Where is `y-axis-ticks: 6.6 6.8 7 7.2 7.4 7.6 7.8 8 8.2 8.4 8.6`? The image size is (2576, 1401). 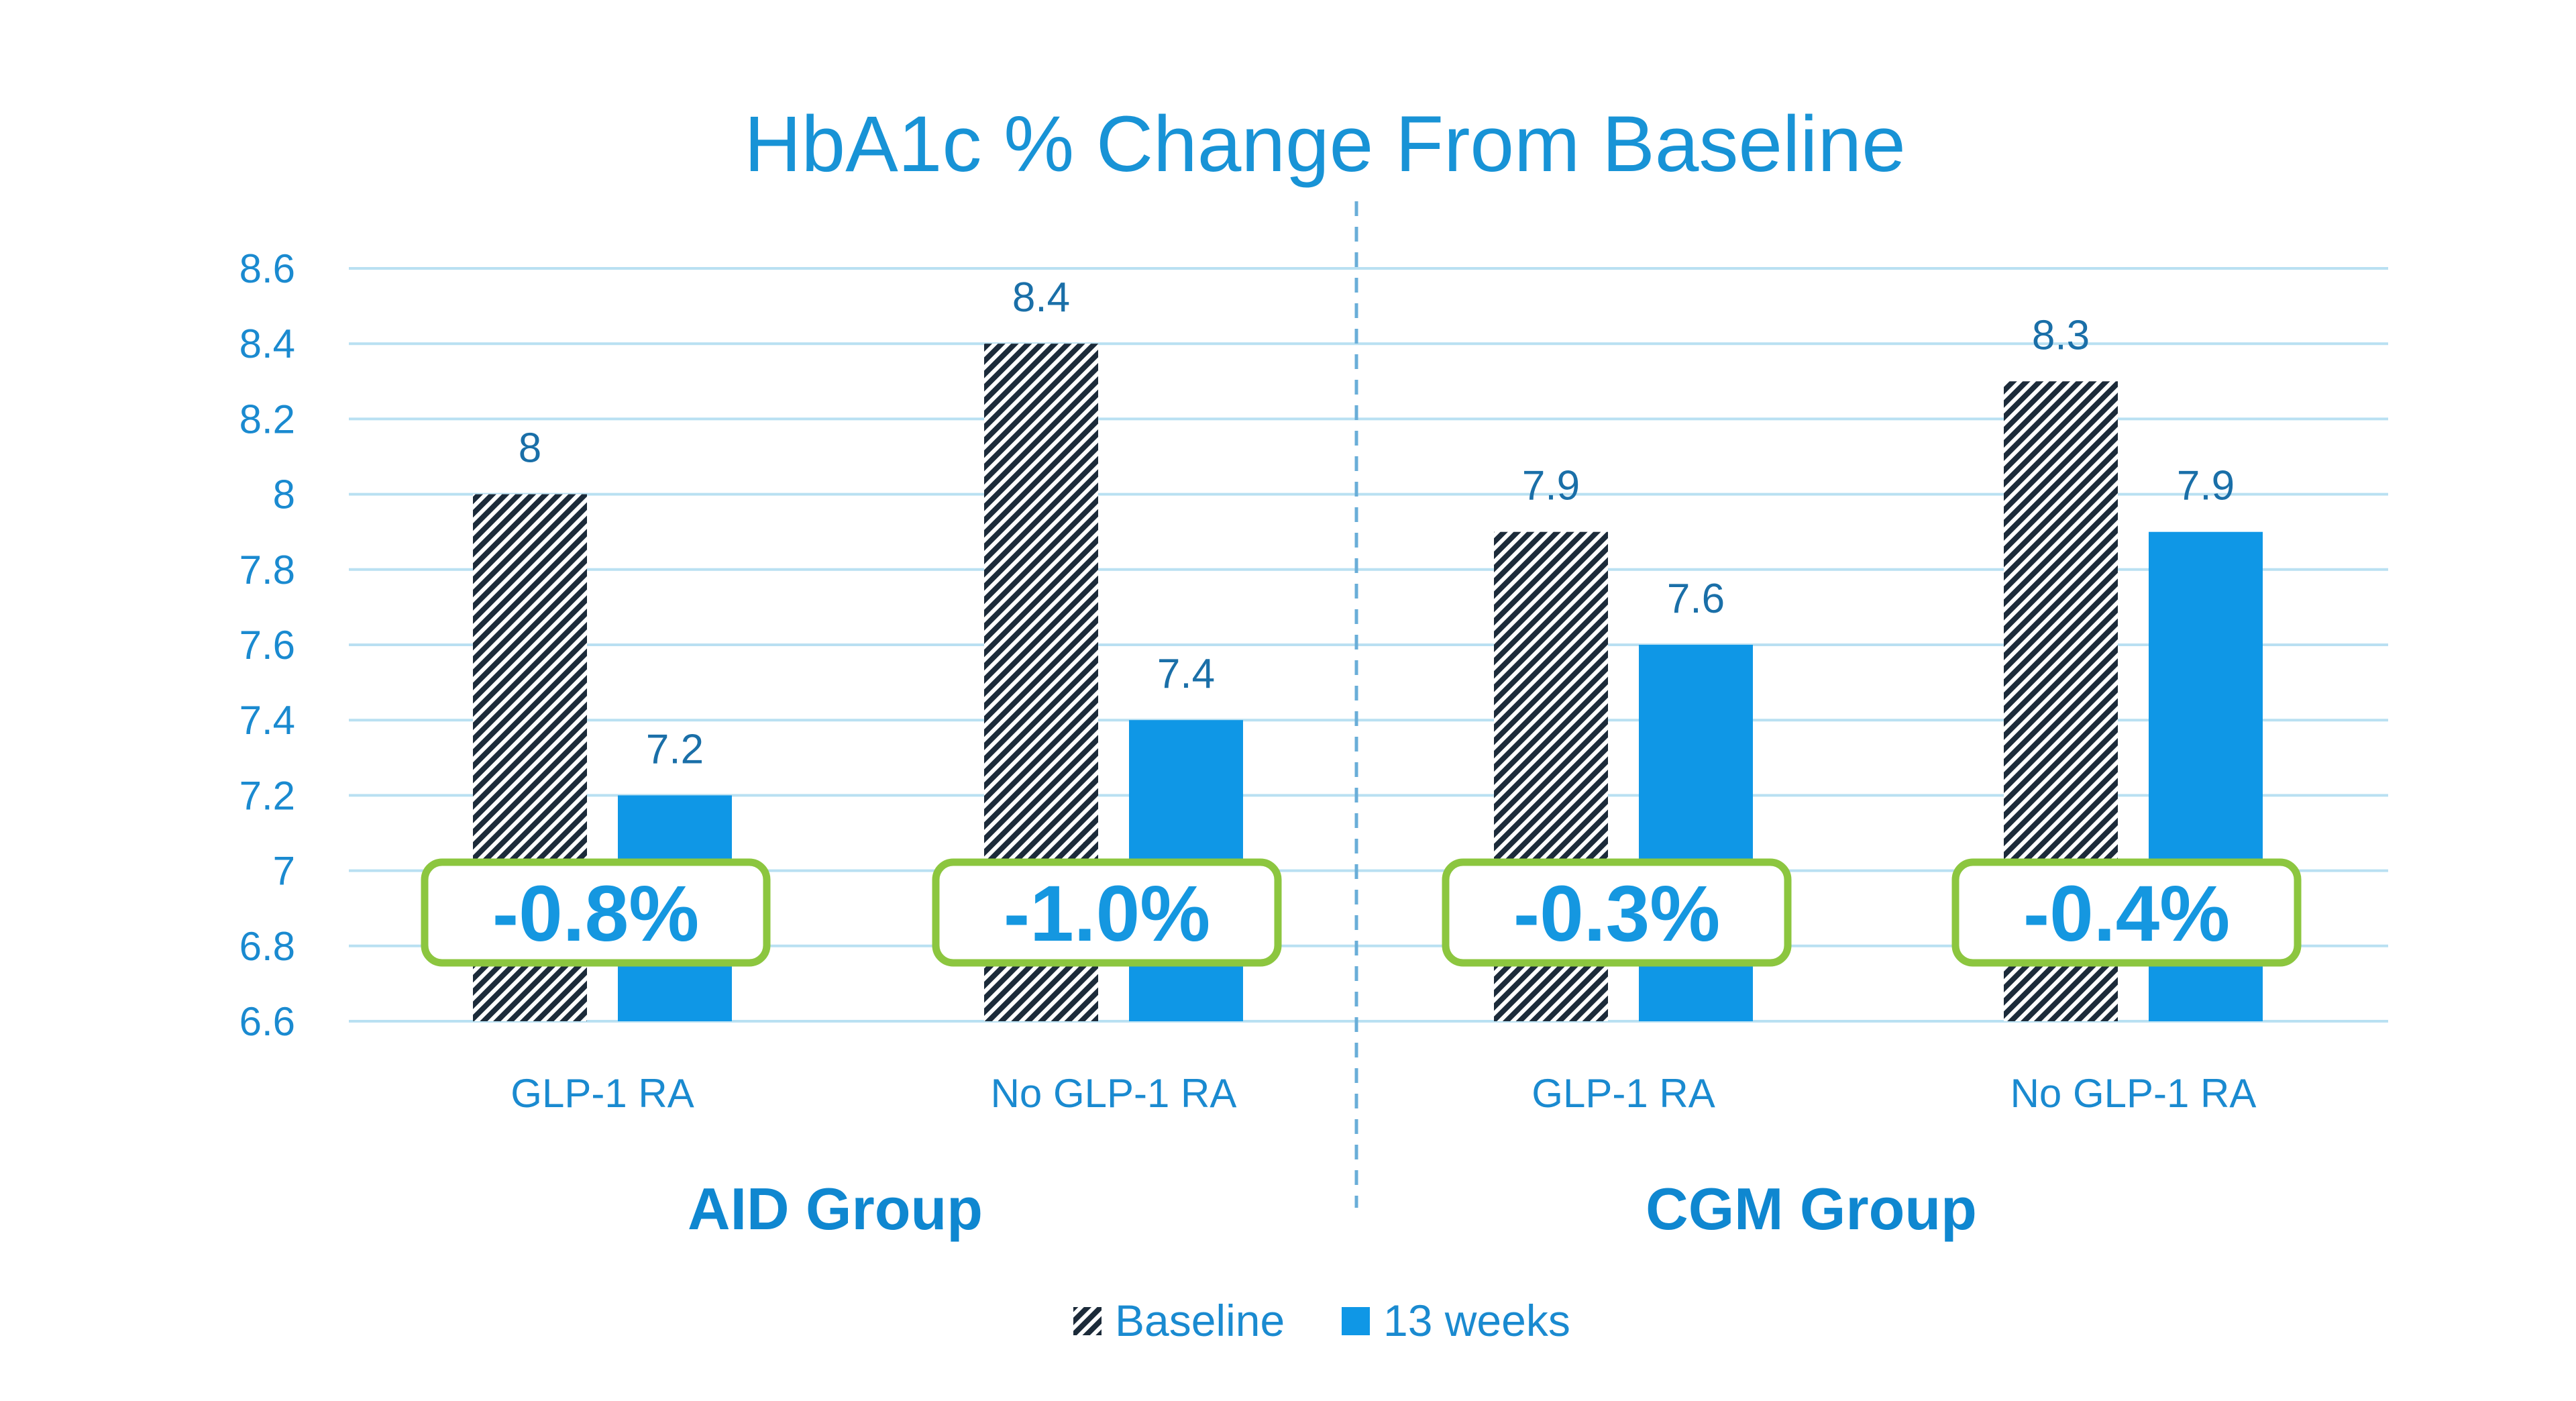 y-axis-ticks: 6.6 6.8 7 7.2 7.4 7.6 7.8 8 8.2 8.4 8.6 is located at coordinates (267, 645).